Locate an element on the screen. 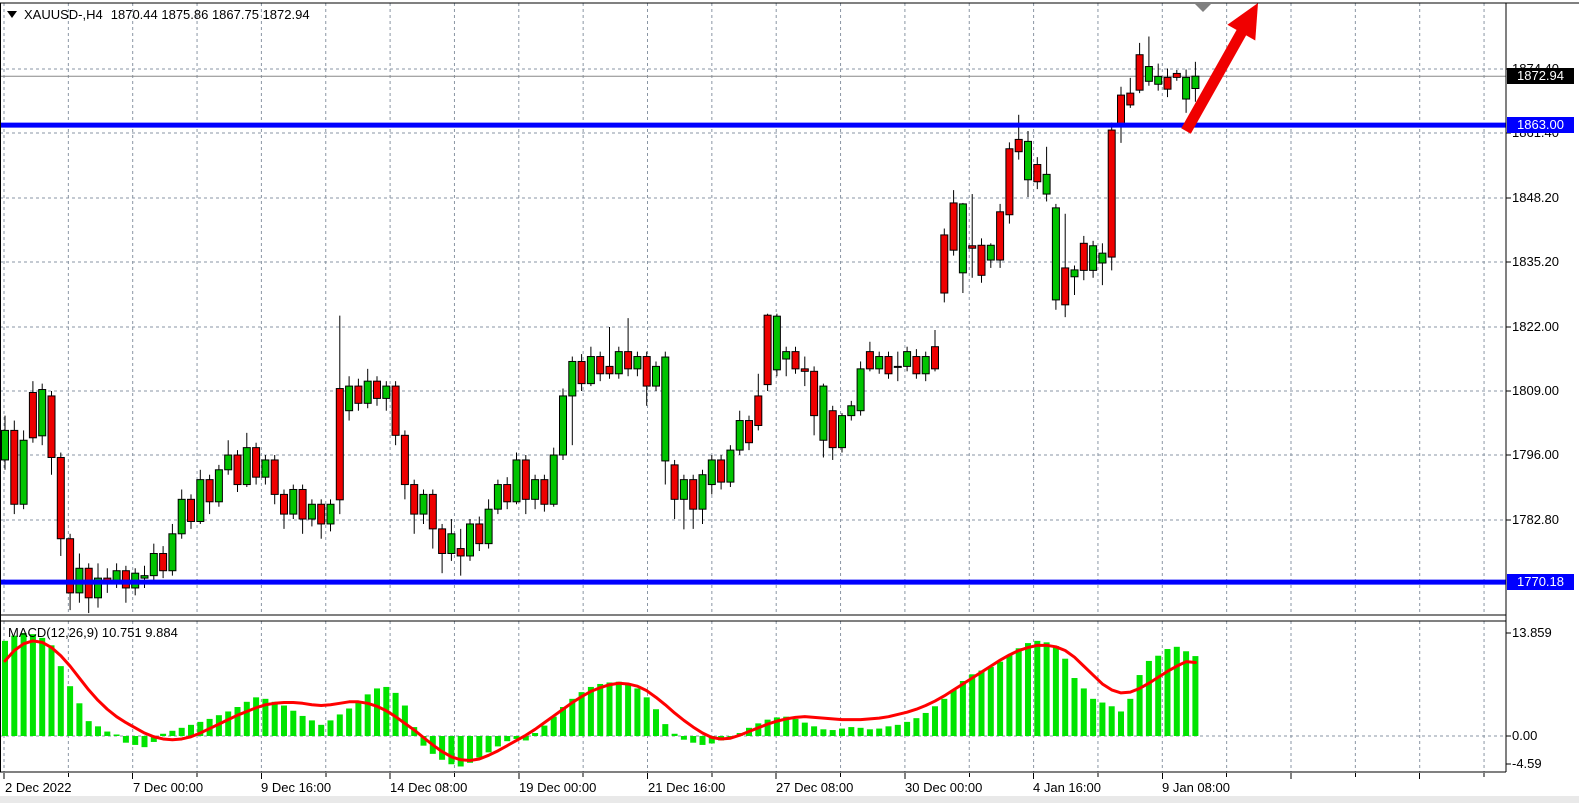 This screenshot has height=803, width=1579. time-axis-label: 14 Dec 08:00 is located at coordinates (429, 787).